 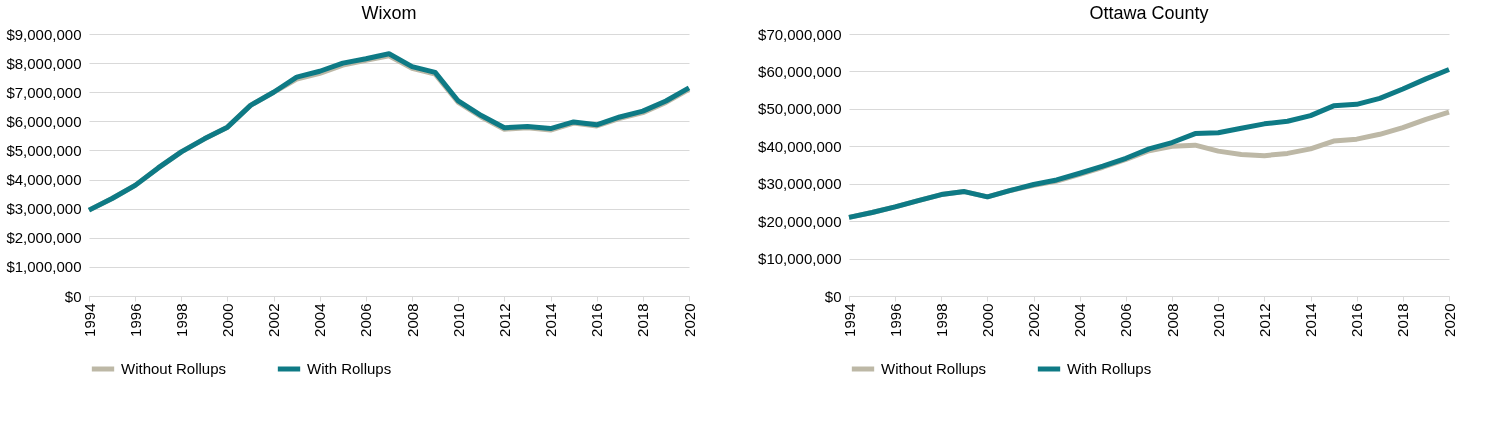 What do you see at coordinates (800, 184) in the screenshot?
I see `y-tick-label: $30,000,000` at bounding box center [800, 184].